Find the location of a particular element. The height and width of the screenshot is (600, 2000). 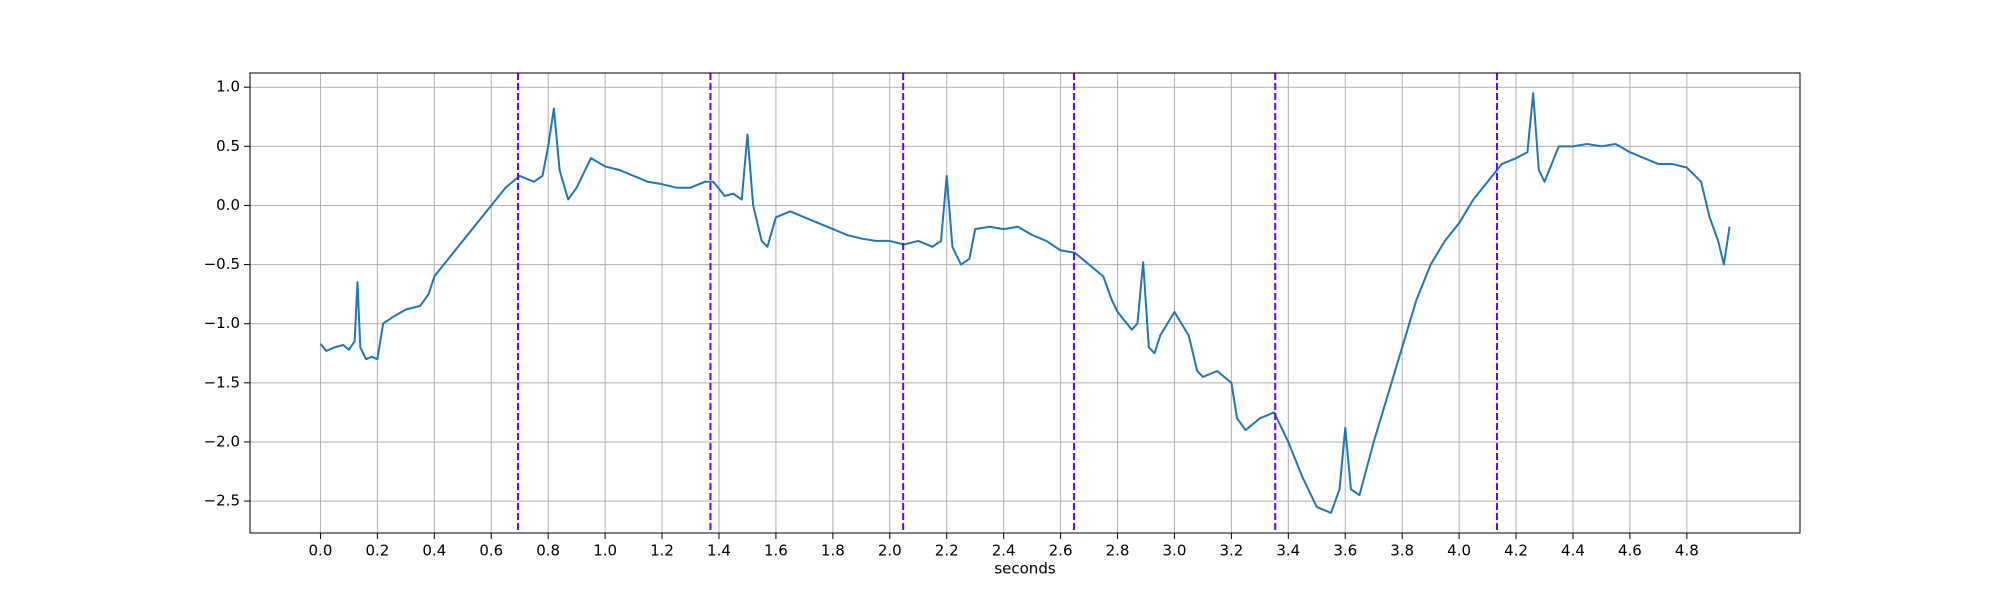

y-tick-label: 0.5 is located at coordinates (228, 146).